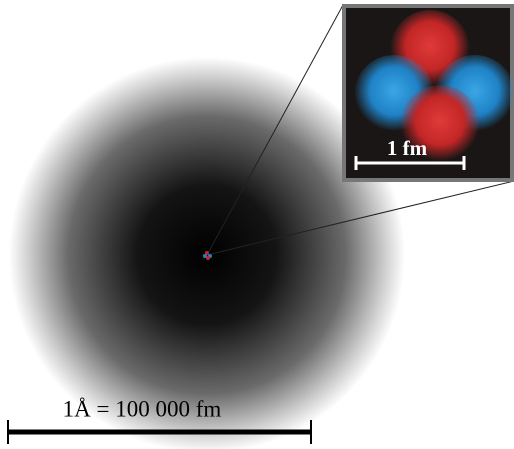  Describe the element at coordinates (360, 218) in the screenshot. I see `zoom-line` at that location.